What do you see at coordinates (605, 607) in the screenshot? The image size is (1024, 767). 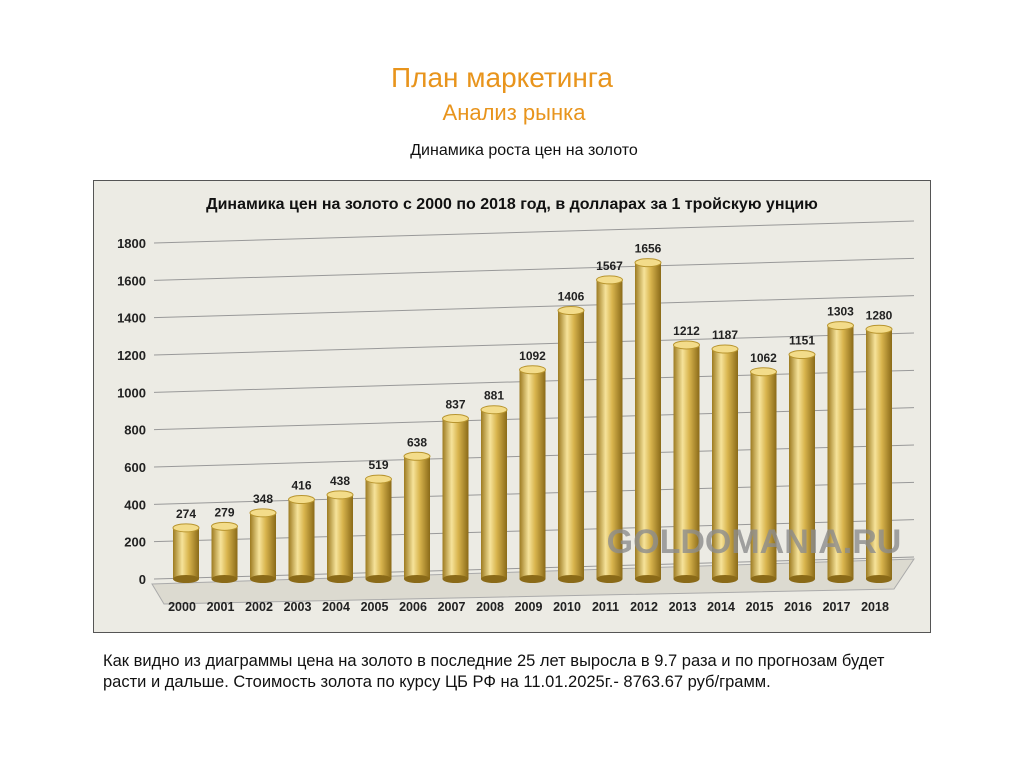 I see `x-tick-label: 2011` at bounding box center [605, 607].